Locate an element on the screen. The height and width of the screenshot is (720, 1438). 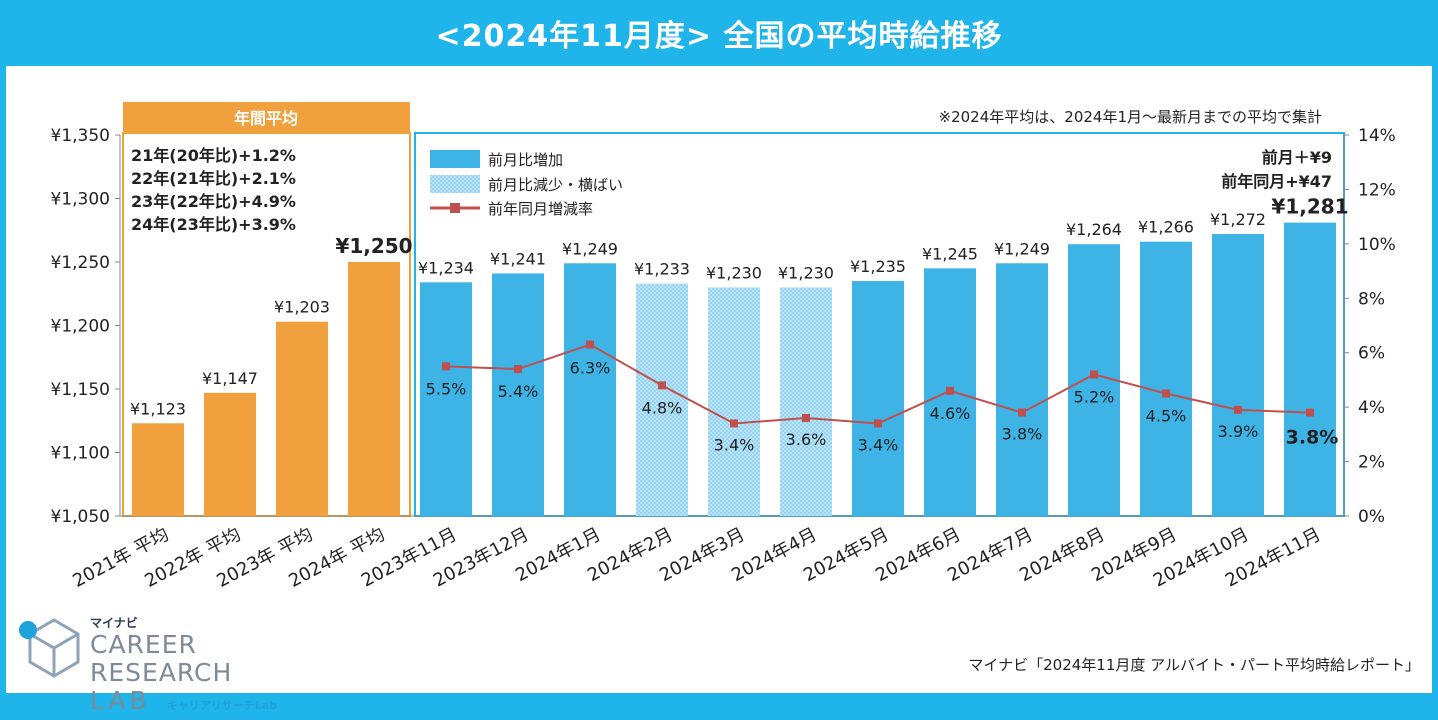
y2-tick-label: 0% is located at coordinates (1371, 517).